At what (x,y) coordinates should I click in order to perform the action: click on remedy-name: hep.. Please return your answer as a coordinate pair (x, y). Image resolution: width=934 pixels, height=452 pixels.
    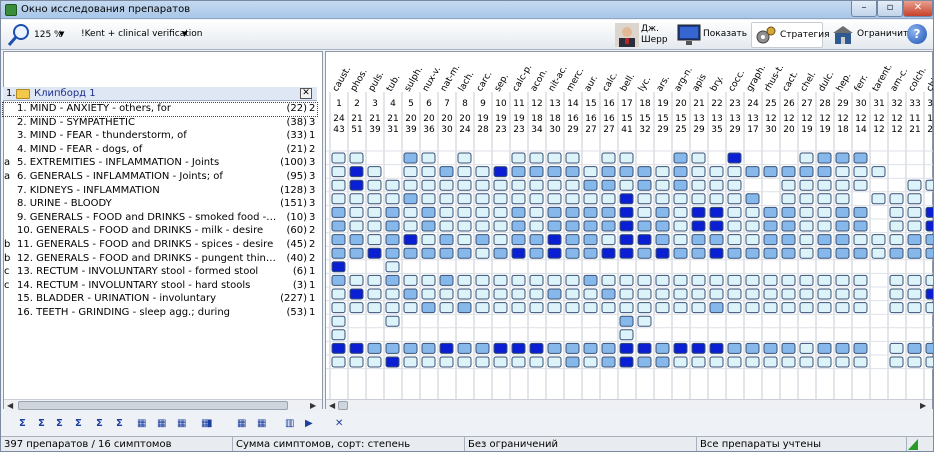
    Looking at the image, I should click on (844, 82).